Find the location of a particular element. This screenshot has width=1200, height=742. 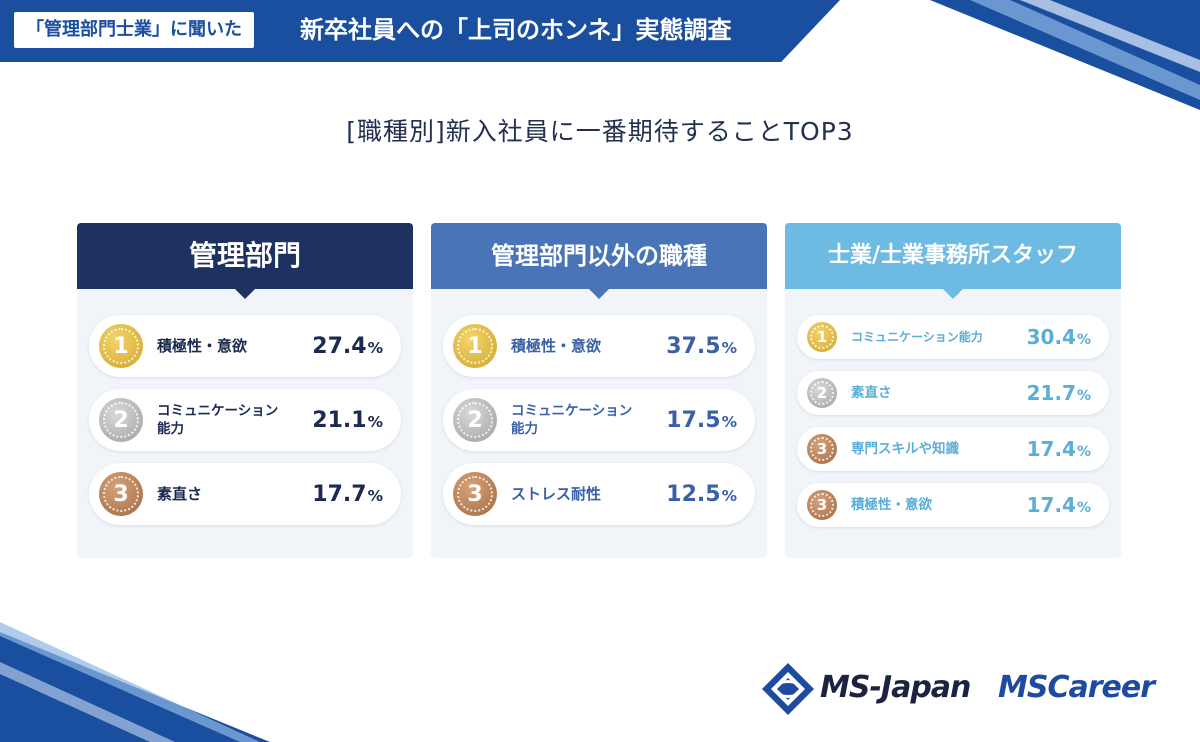

item-percent: 17.5% is located at coordinates (701, 420).